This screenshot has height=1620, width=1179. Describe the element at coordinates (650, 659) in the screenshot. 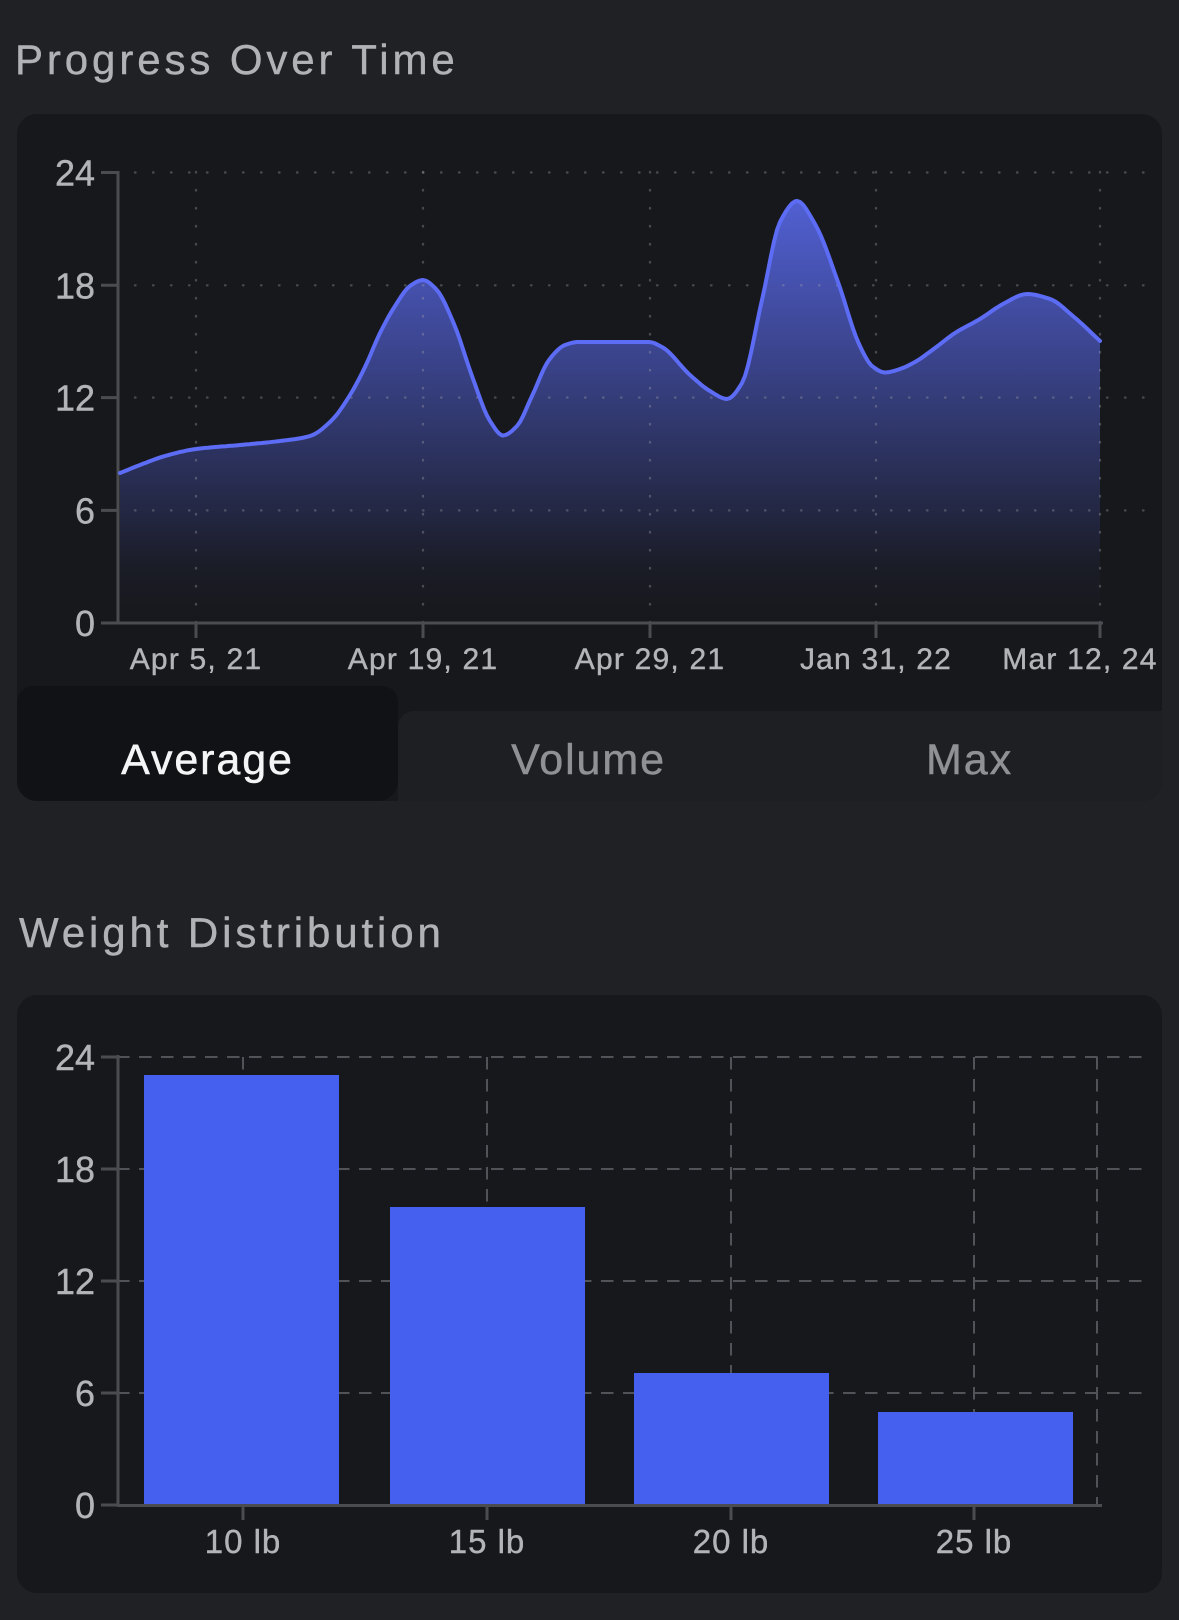

I see `svg-text: Apr 29, 21` at that location.